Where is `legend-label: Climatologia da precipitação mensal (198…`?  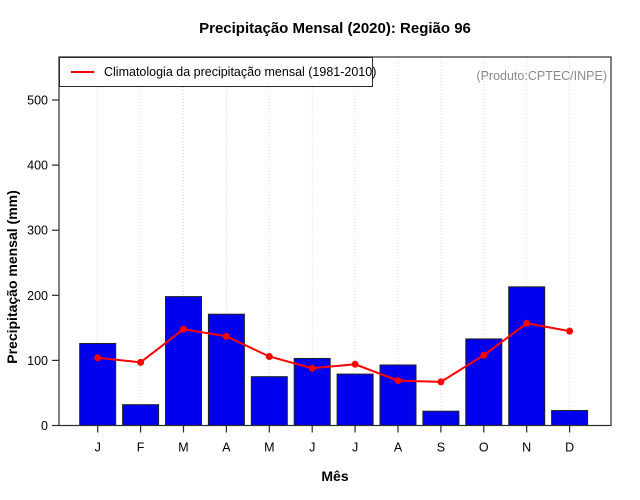
legend-label: Climatologia da precipitação mensal (198… is located at coordinates (240, 72).